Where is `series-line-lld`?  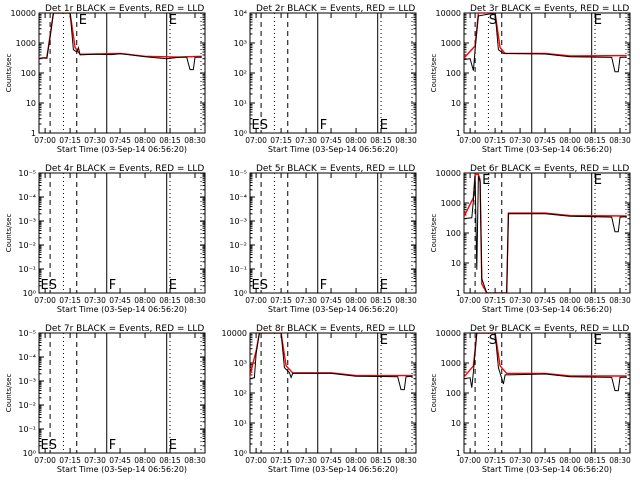 series-line-lld is located at coordinates (331, 355).